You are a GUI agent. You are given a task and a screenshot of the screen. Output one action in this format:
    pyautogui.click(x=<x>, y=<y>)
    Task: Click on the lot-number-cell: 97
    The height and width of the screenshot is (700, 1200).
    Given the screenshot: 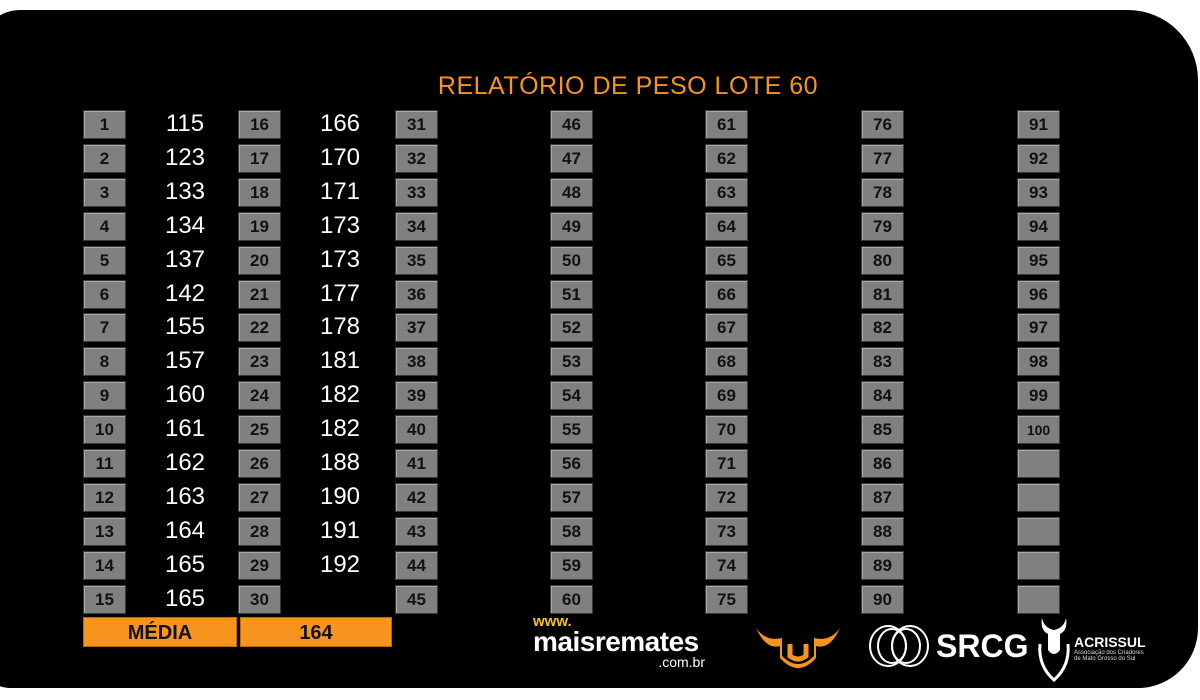 What is the action you would take?
    pyautogui.click(x=1038, y=328)
    